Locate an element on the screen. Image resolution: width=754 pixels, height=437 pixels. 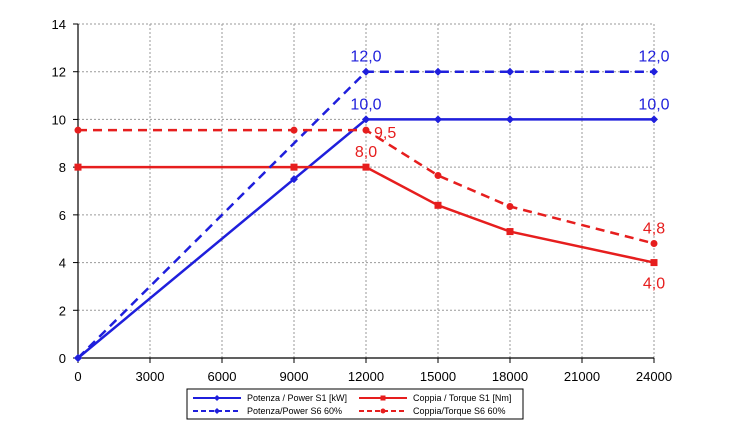
y-tick-label: 2 is located at coordinates (62, 310).